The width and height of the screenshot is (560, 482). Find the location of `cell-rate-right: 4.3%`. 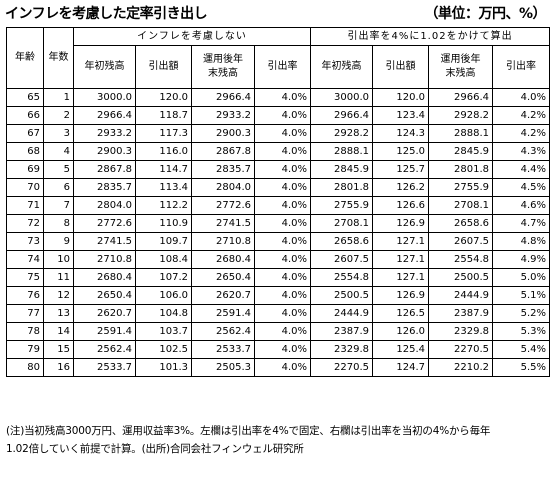

cell-rate-right: 4.3% is located at coordinates (521, 151).